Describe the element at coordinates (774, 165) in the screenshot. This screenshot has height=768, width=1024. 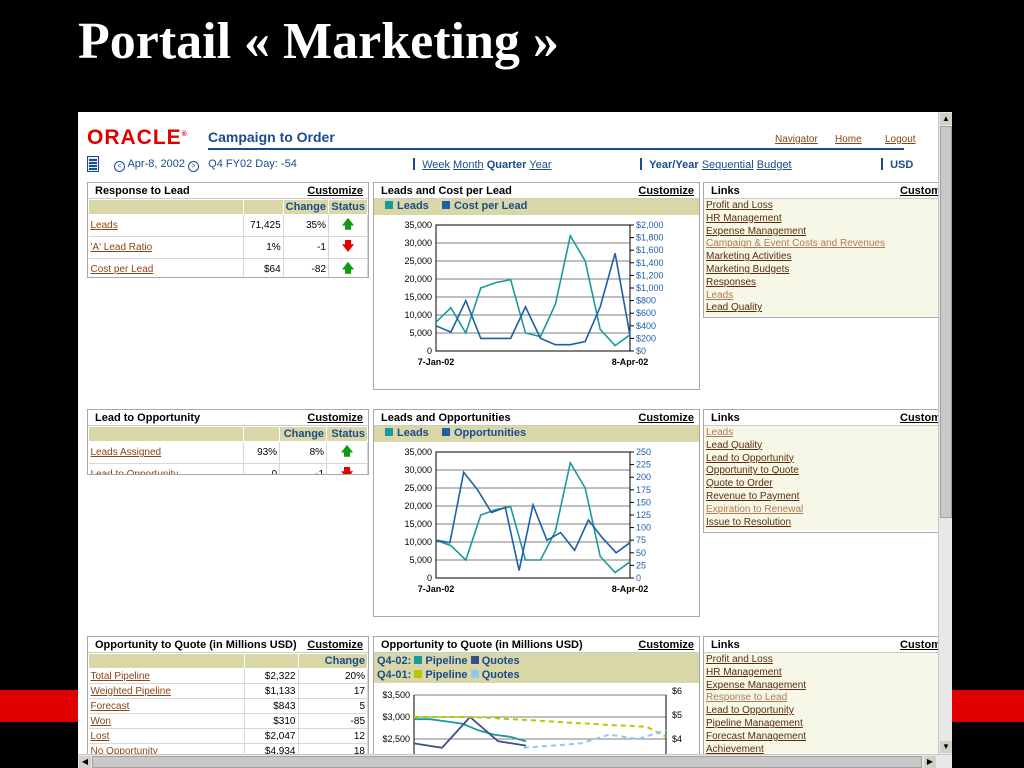
I see `compare-budget: Budget` at that location.